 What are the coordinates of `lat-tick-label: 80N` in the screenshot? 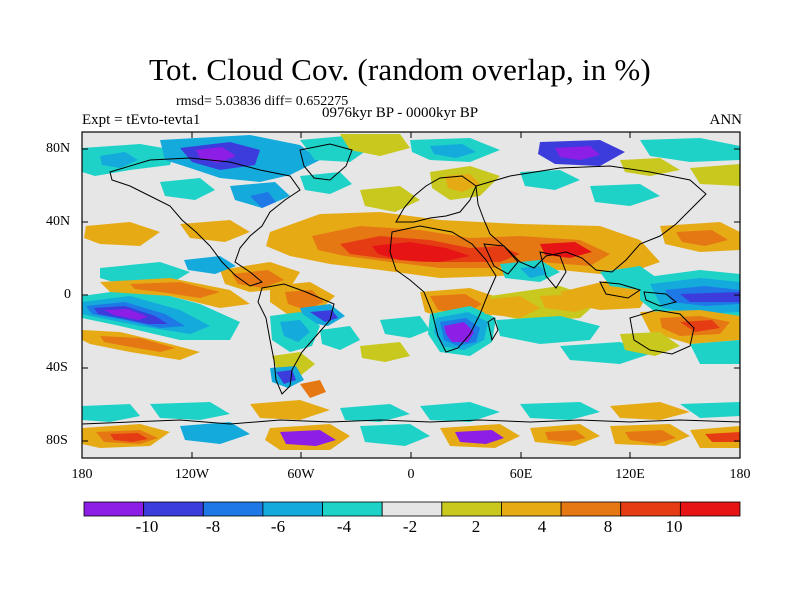 It's located at (58, 148).